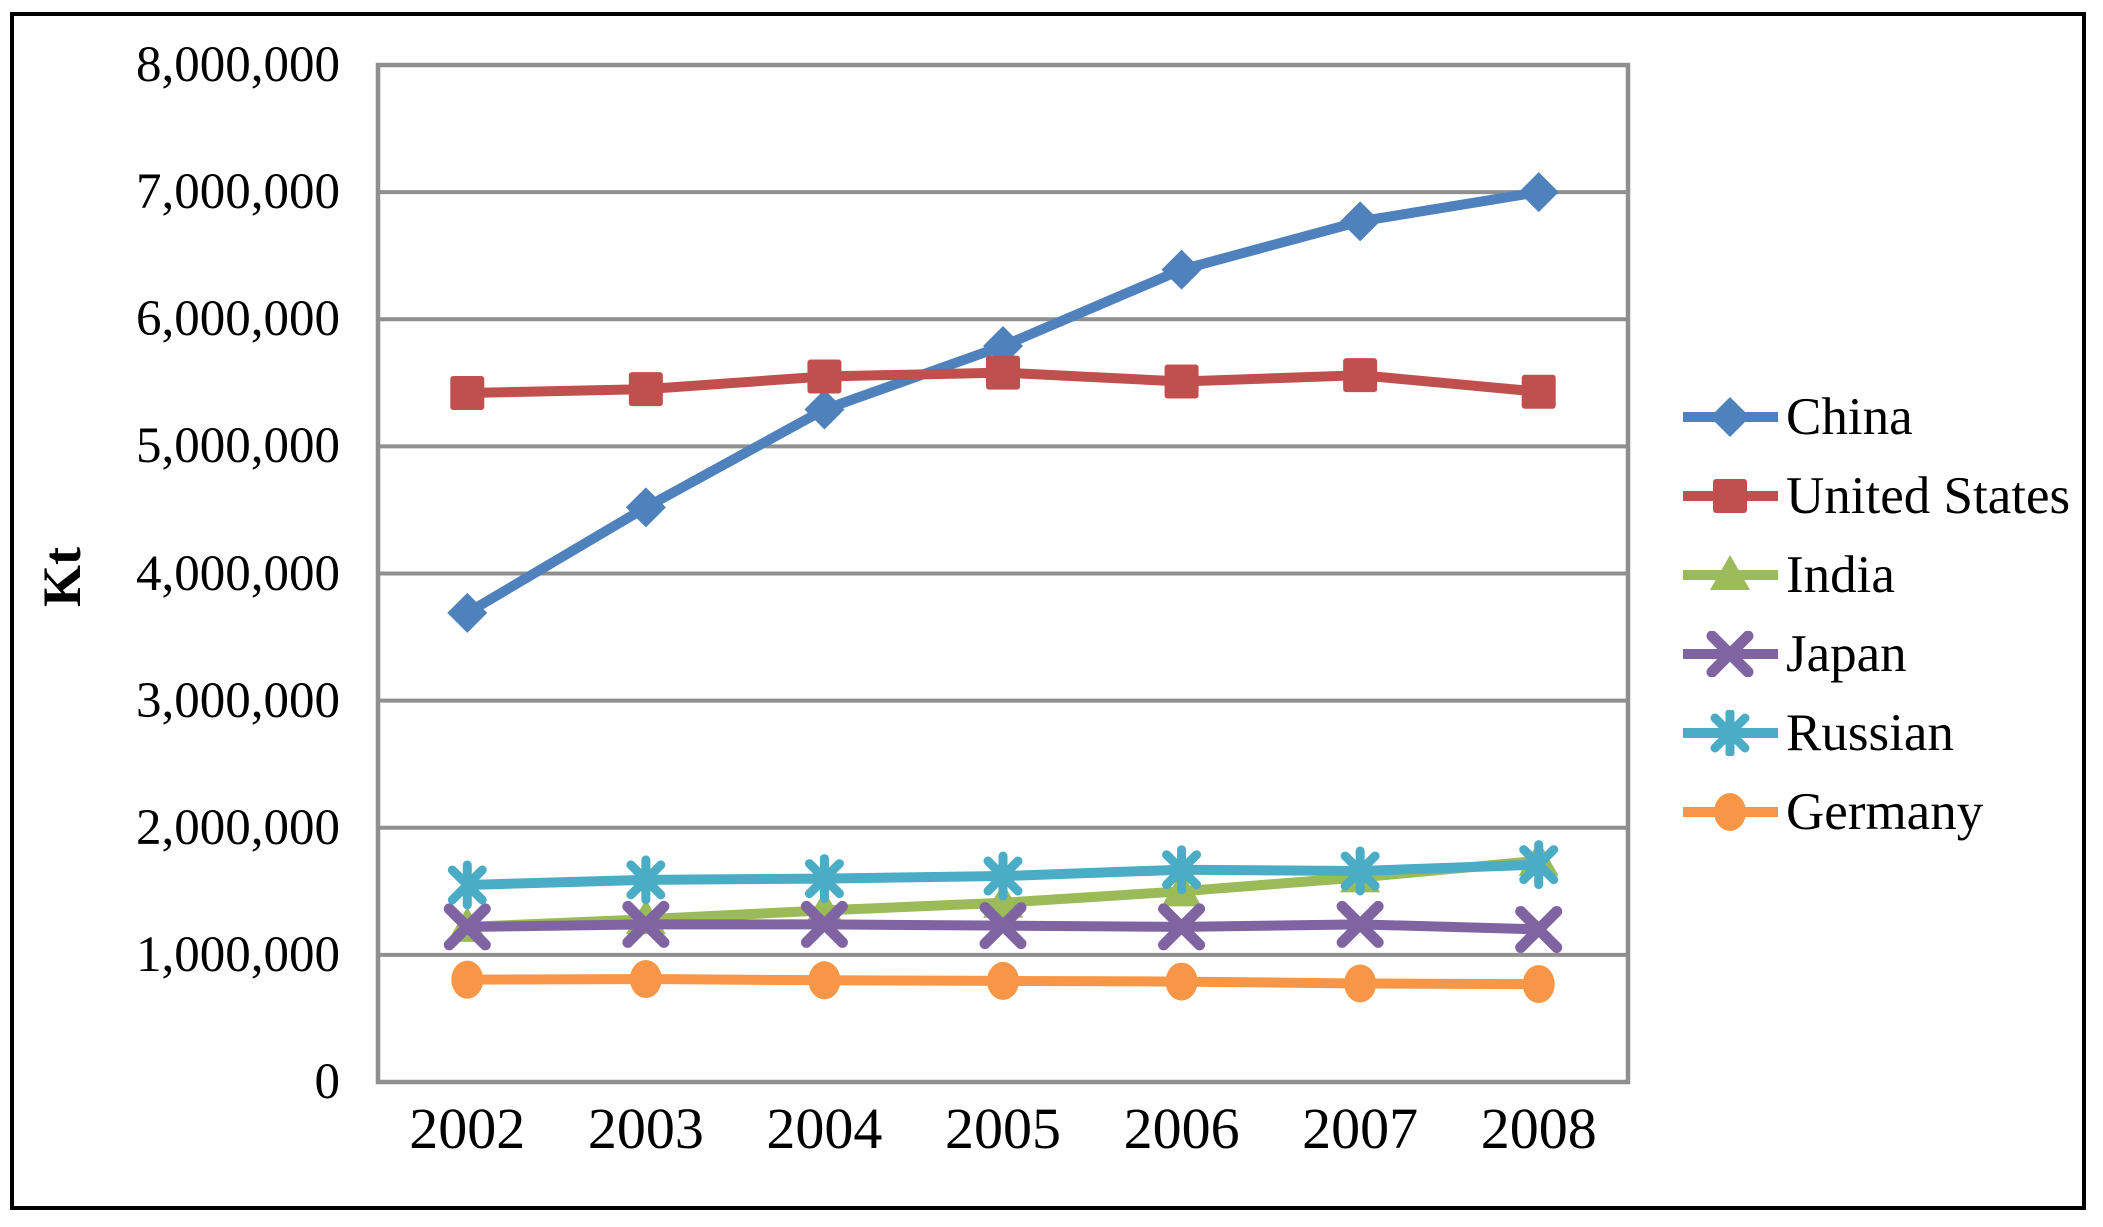 Image resolution: width=2103 pixels, height=1227 pixels. Describe the element at coordinates (1849, 416) in the screenshot. I see `legend-label-china: China` at that location.